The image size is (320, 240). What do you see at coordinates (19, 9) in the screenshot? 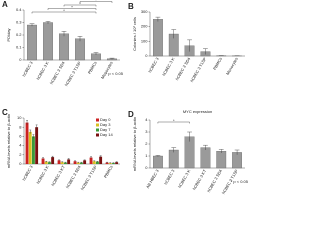
I see `y-tick-label: 0.4` at bounding box center [19, 9].